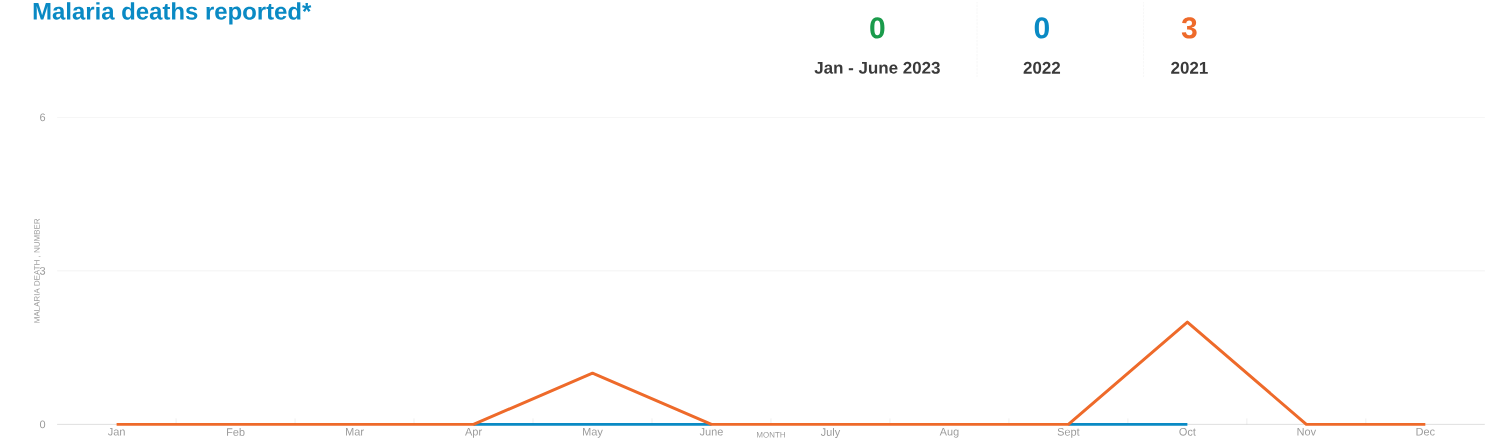 The width and height of the screenshot is (1485, 441). Describe the element at coordinates (1189, 28) in the screenshot. I see `text: 3` at that location.